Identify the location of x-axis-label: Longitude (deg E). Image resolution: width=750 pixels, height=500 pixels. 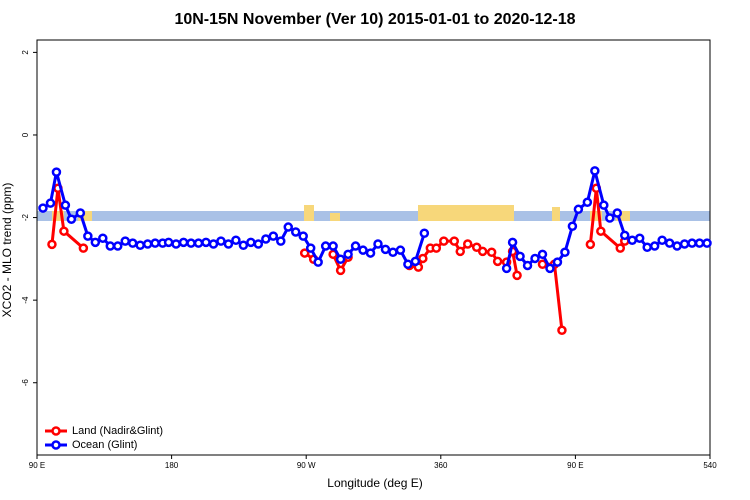
(374, 483).